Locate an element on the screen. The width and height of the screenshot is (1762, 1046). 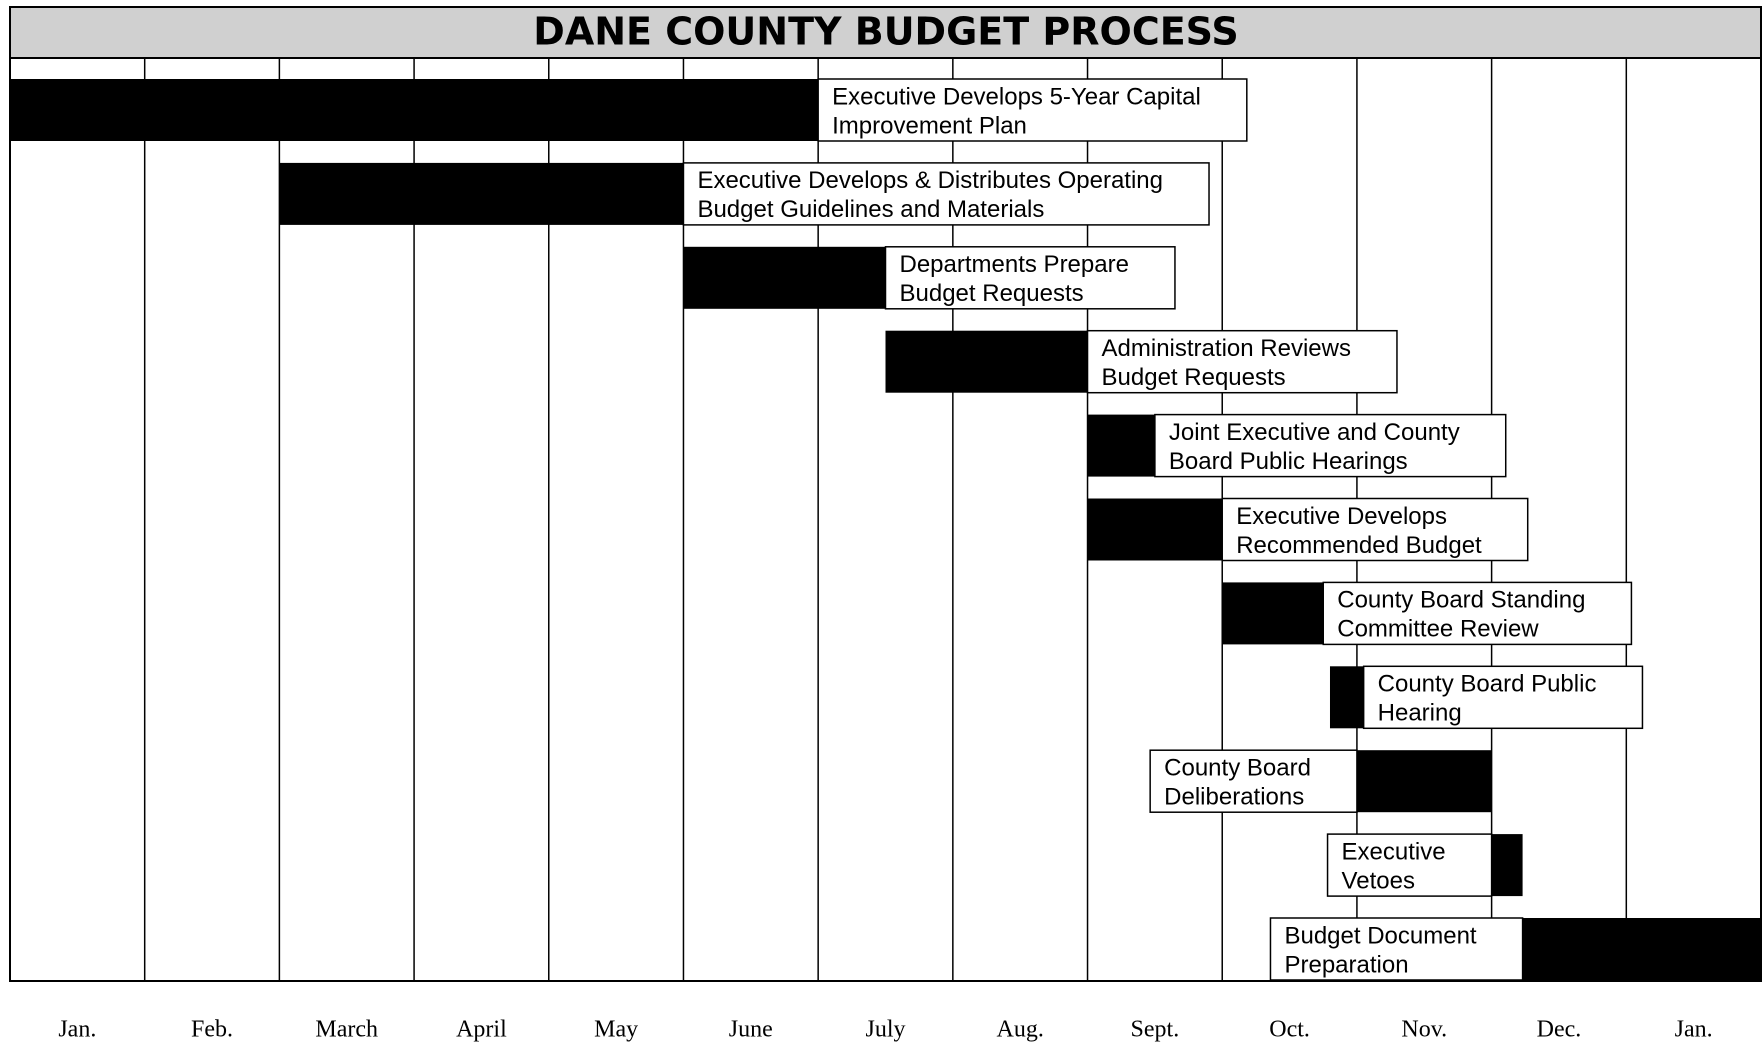
month-label: June is located at coordinates (751, 1030).